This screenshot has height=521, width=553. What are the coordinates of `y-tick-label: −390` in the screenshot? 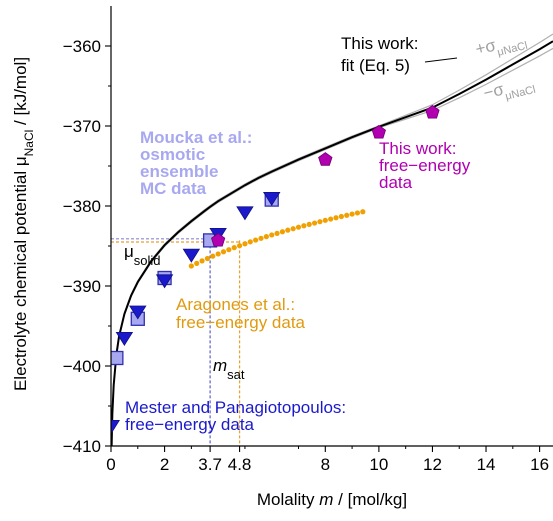 It's located at (82, 286).